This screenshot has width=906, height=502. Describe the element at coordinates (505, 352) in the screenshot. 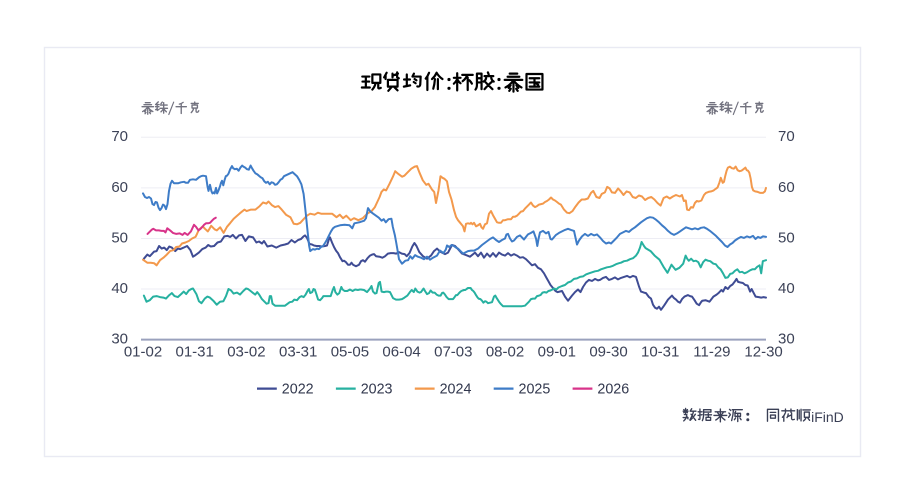

I see `svg-text: 08-02` at that location.